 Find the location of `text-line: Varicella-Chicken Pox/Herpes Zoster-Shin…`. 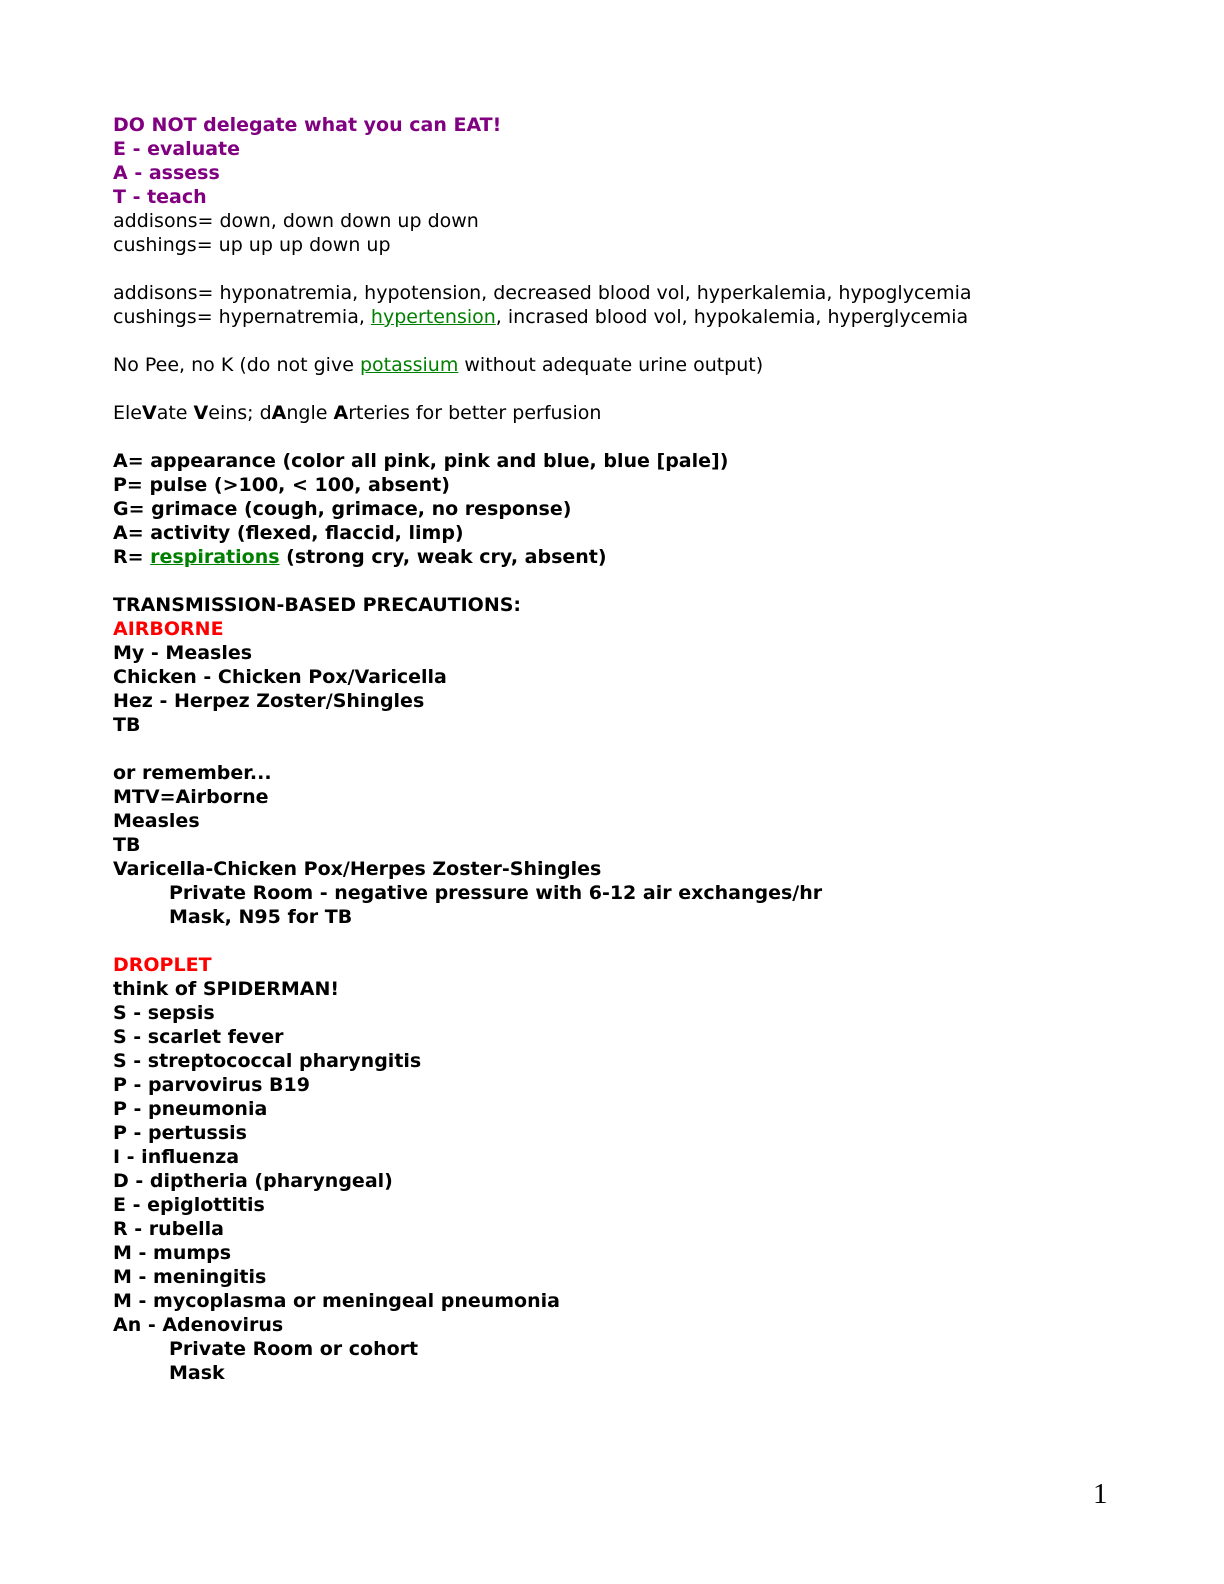

text-line: Varicella-Chicken Pox/Herpes Zoster-Shin… is located at coordinates (668, 869).